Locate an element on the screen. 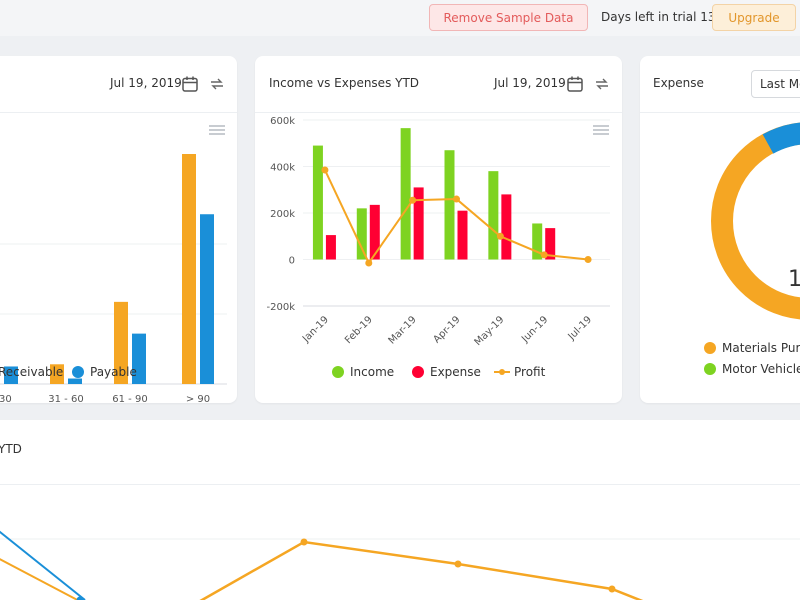  legend-label: Profit is located at coordinates (530, 372).